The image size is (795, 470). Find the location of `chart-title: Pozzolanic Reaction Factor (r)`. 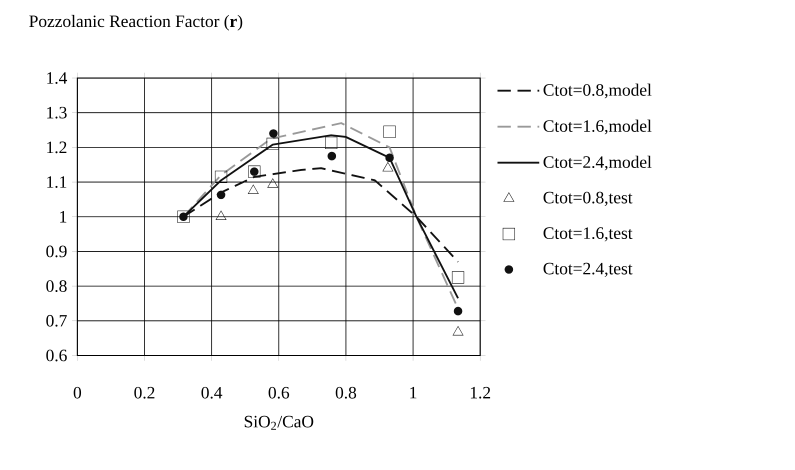

chart-title: Pozzolanic Reaction Factor (r) is located at coordinates (135, 22).